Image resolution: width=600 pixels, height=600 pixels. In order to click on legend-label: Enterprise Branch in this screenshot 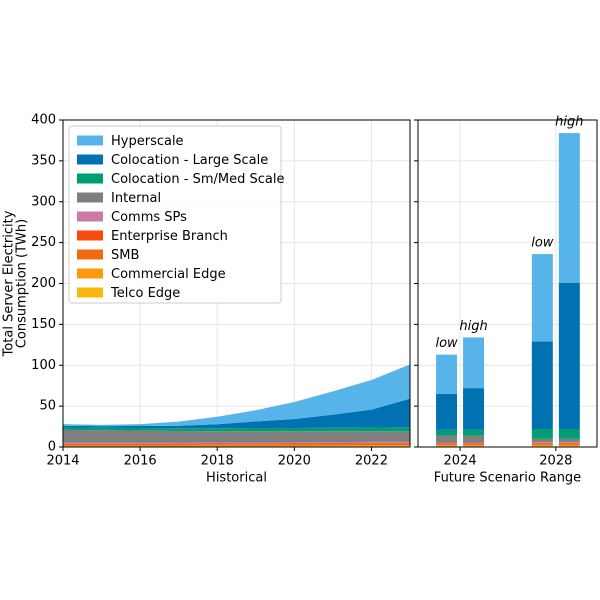, I will do `click(169, 236)`.